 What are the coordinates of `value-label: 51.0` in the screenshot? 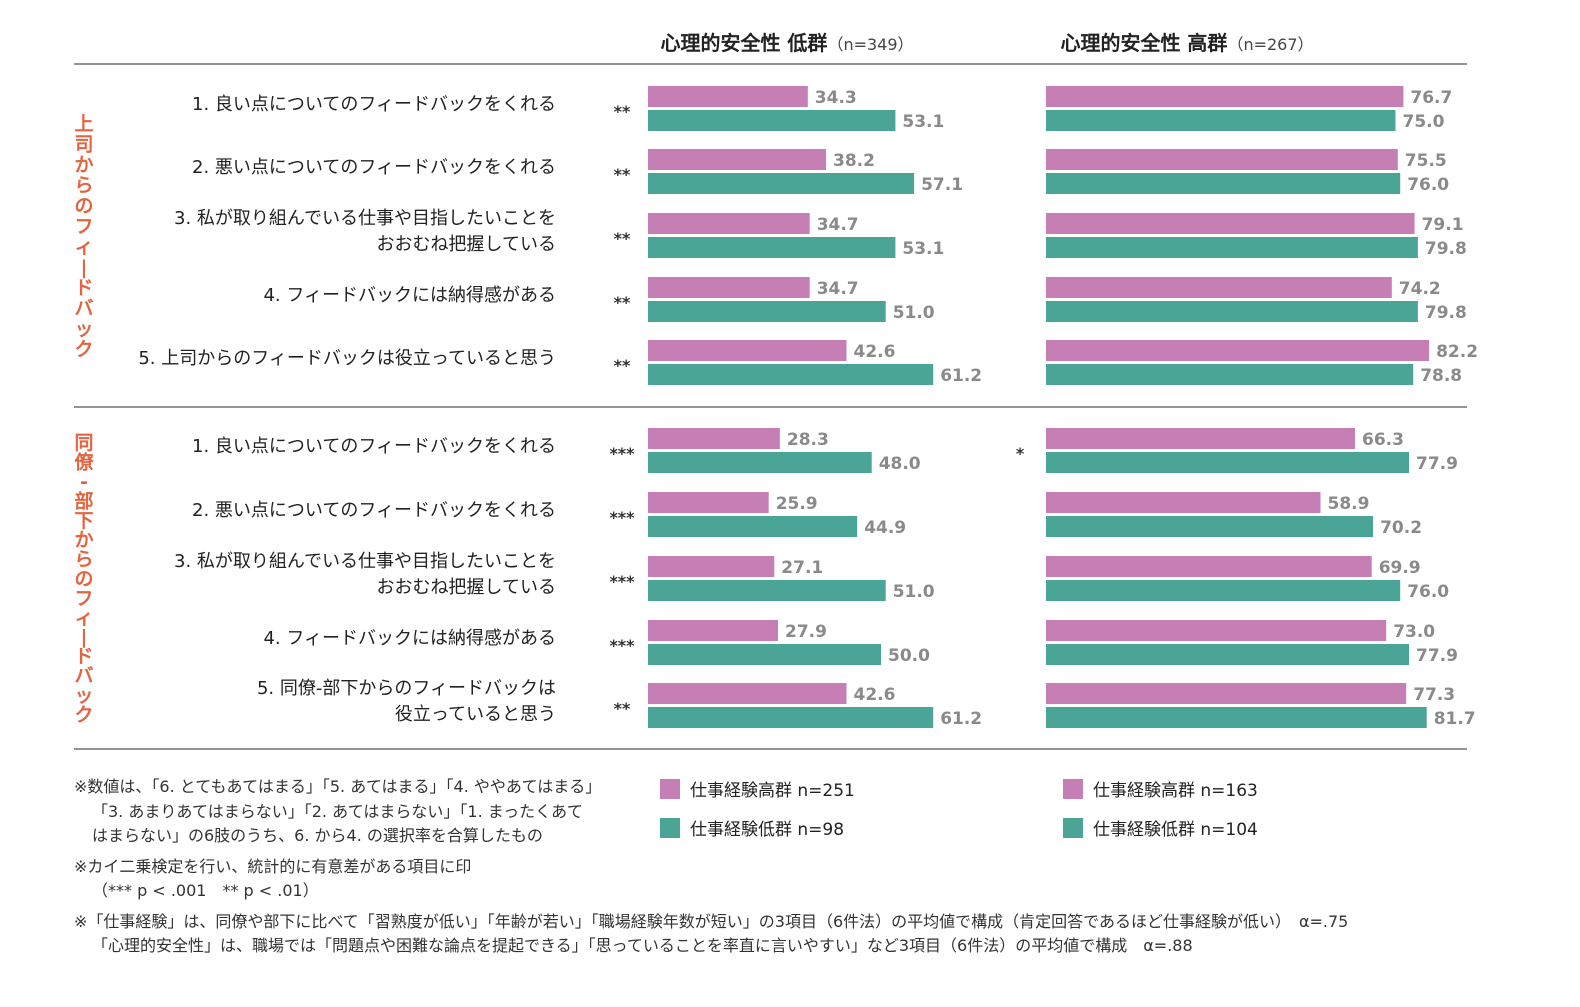 It's located at (914, 592).